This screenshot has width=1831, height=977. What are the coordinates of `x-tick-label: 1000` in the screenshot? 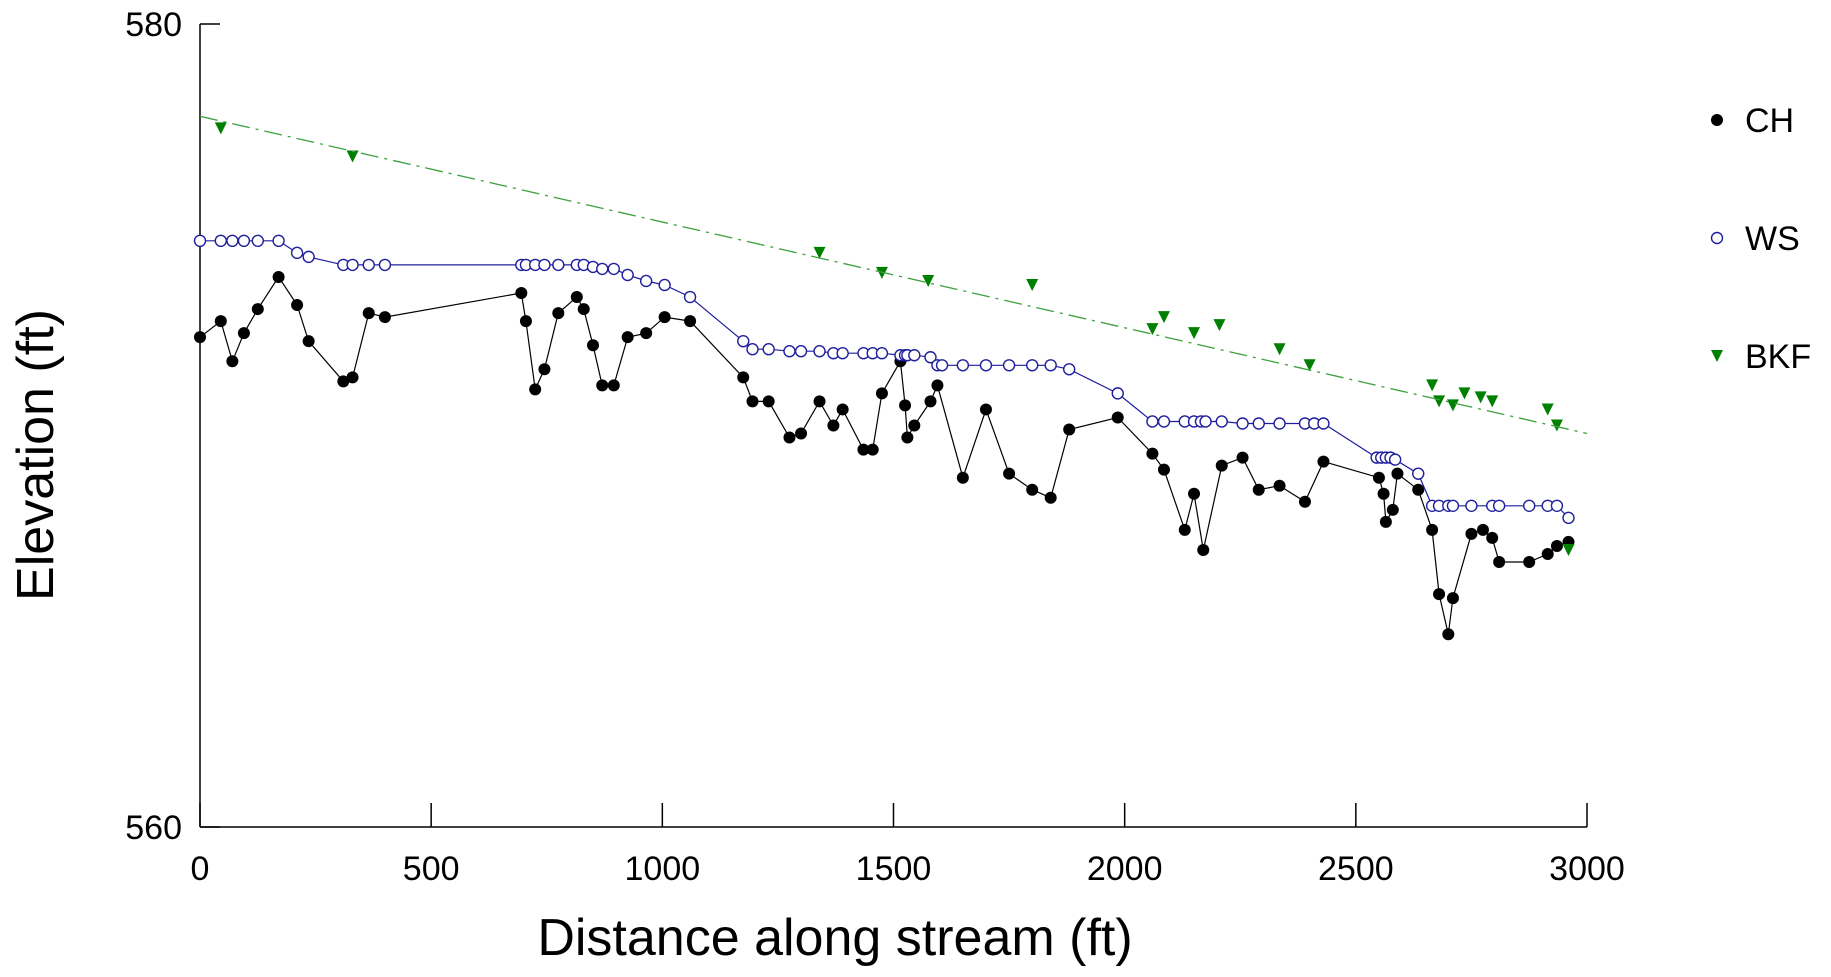 It's located at (663, 869).